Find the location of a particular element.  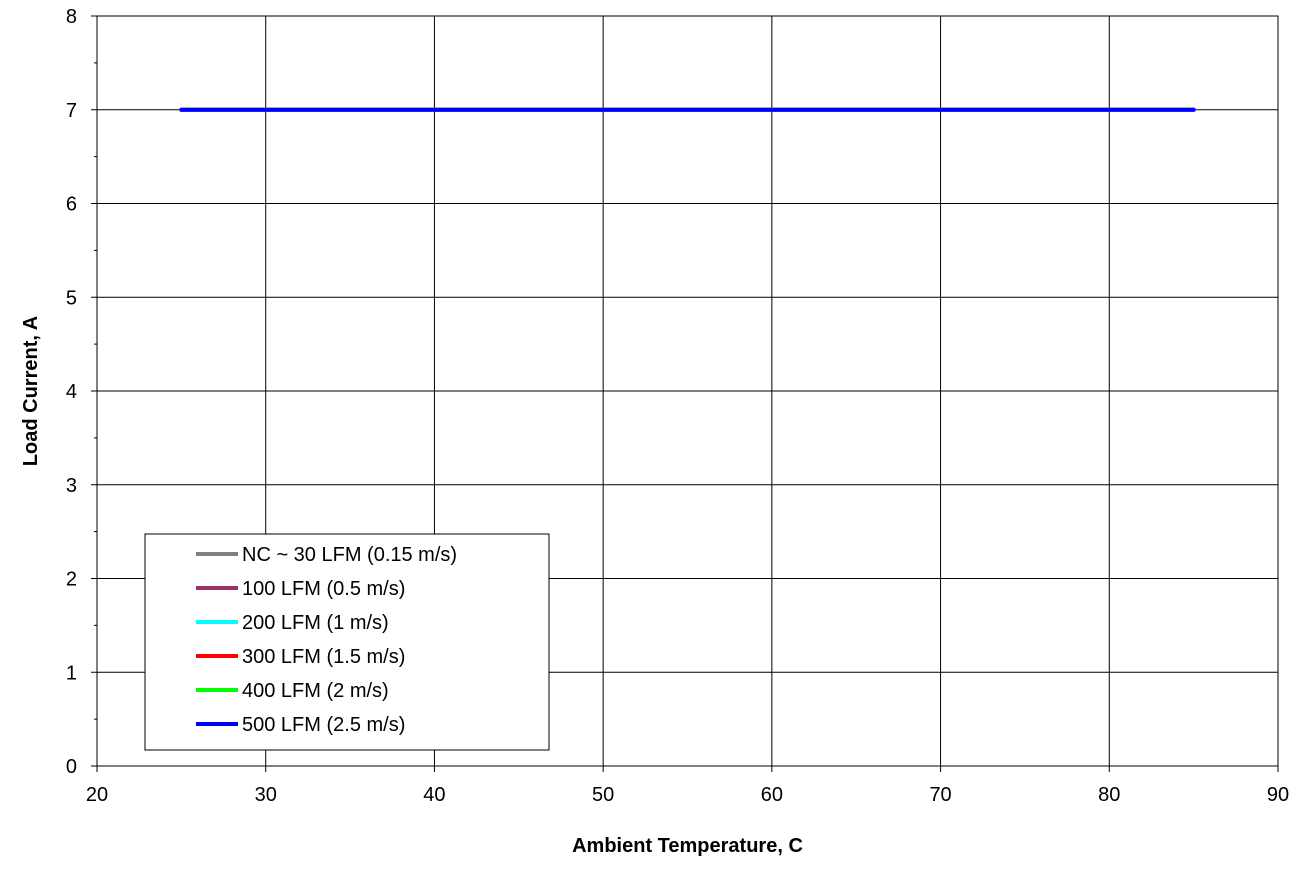

x-axis-title: Ambient Temperature, C is located at coordinates (687, 846).